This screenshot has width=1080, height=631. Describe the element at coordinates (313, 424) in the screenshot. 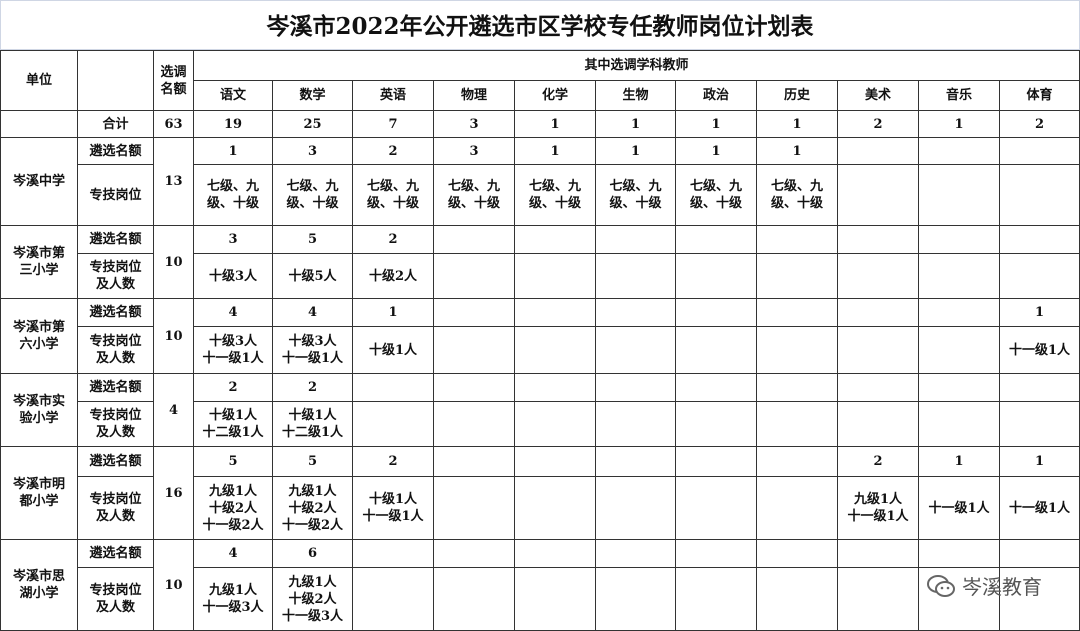

I see `post-detail: 十级1人 十二级1人` at that location.